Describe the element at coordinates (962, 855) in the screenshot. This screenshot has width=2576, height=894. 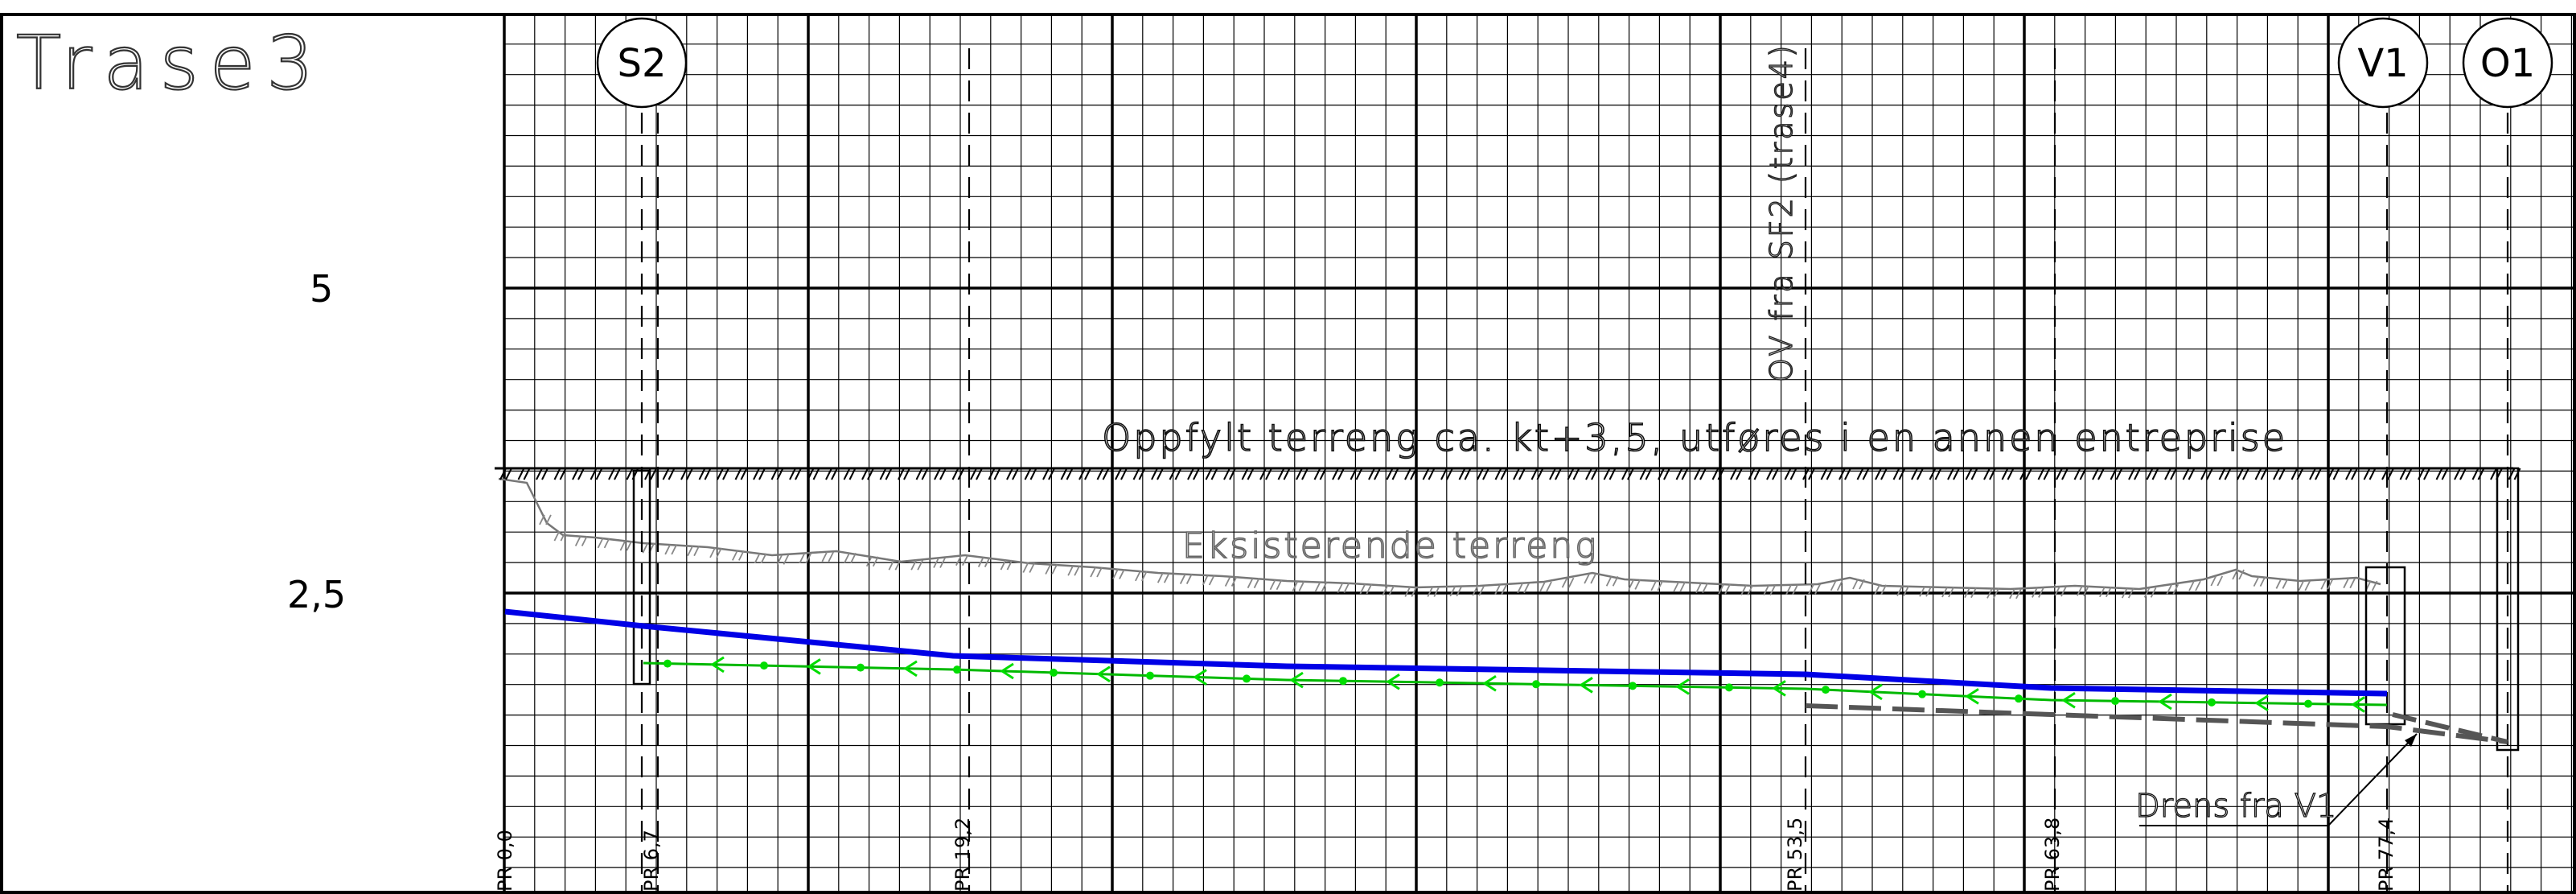
I see `station-label: PR 19,2` at that location.